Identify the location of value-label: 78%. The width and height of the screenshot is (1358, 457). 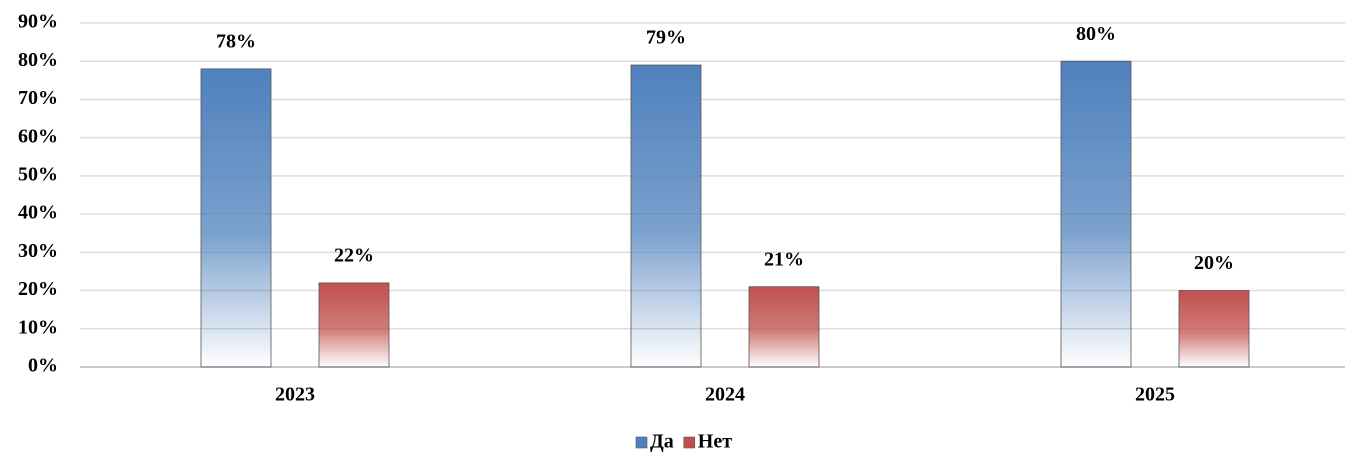
(236, 41).